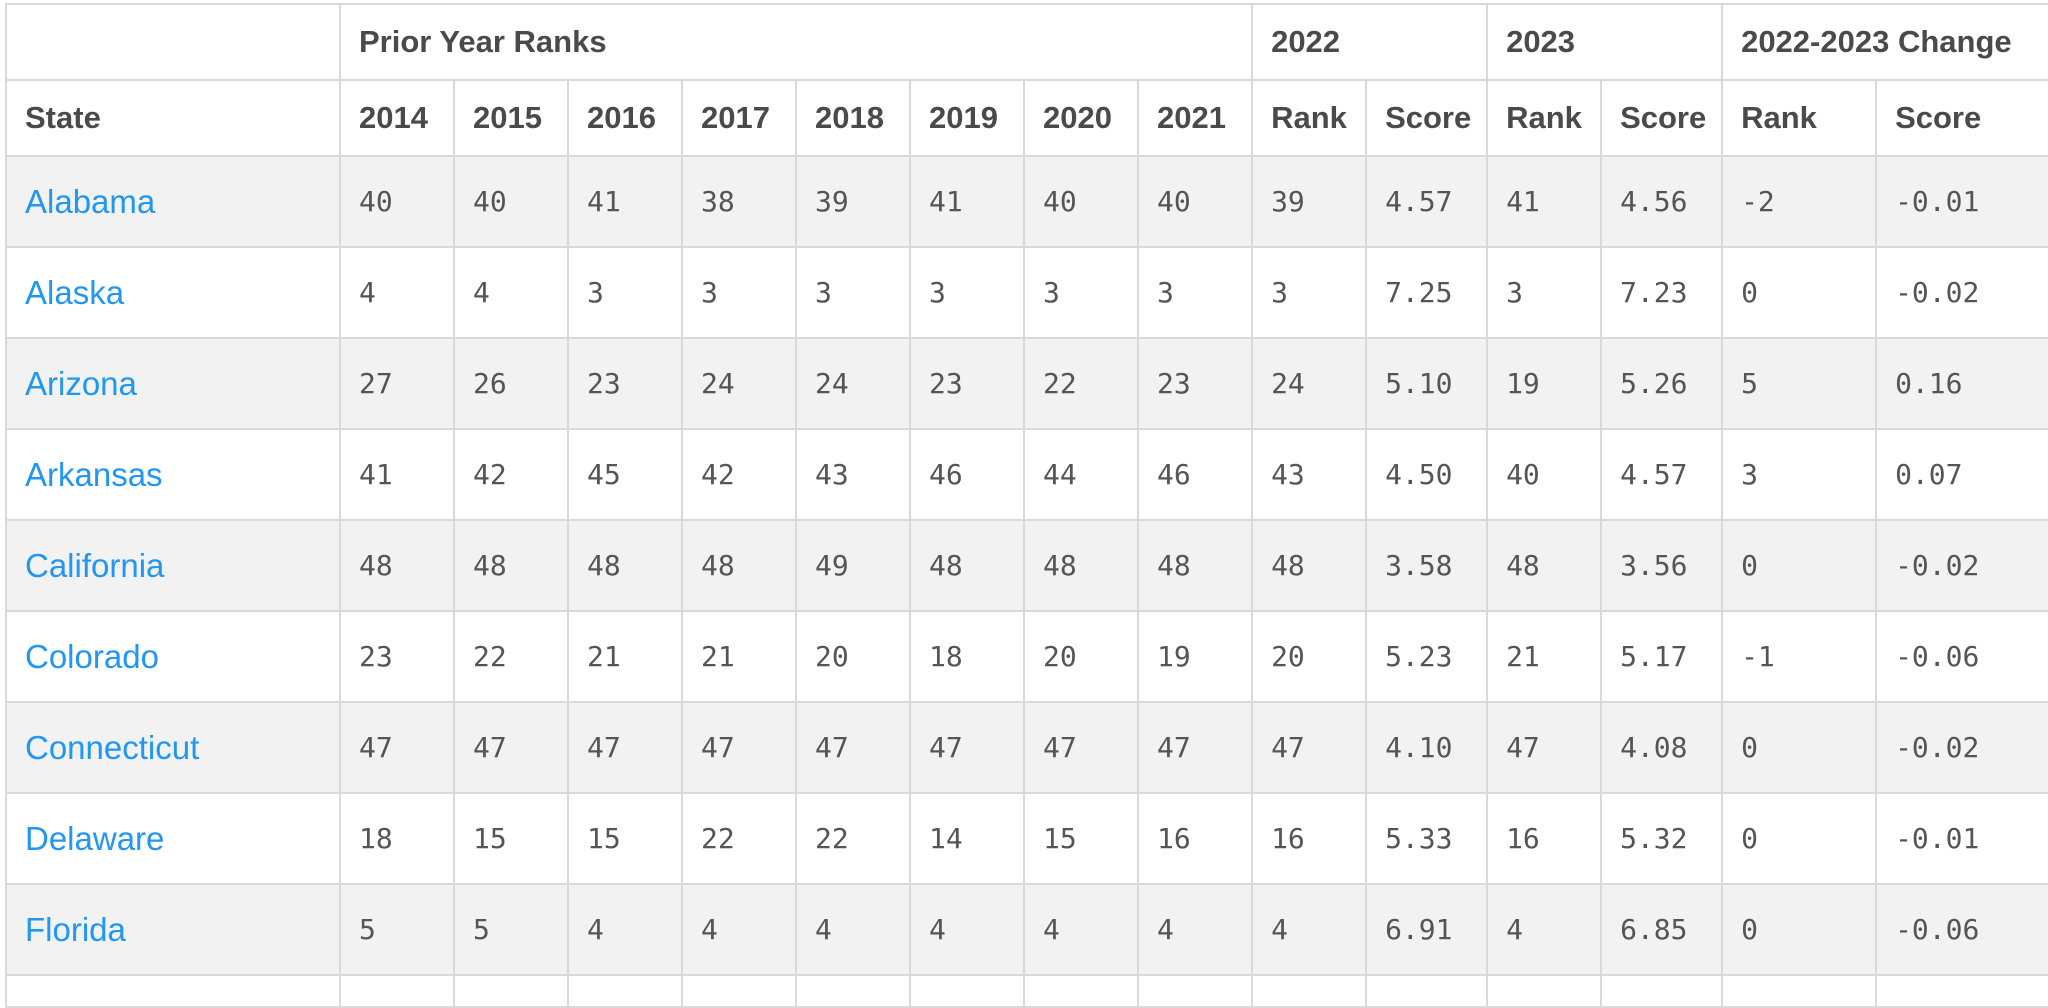  Describe the element at coordinates (397, 838) in the screenshot. I see `value-cell: 18` at that location.